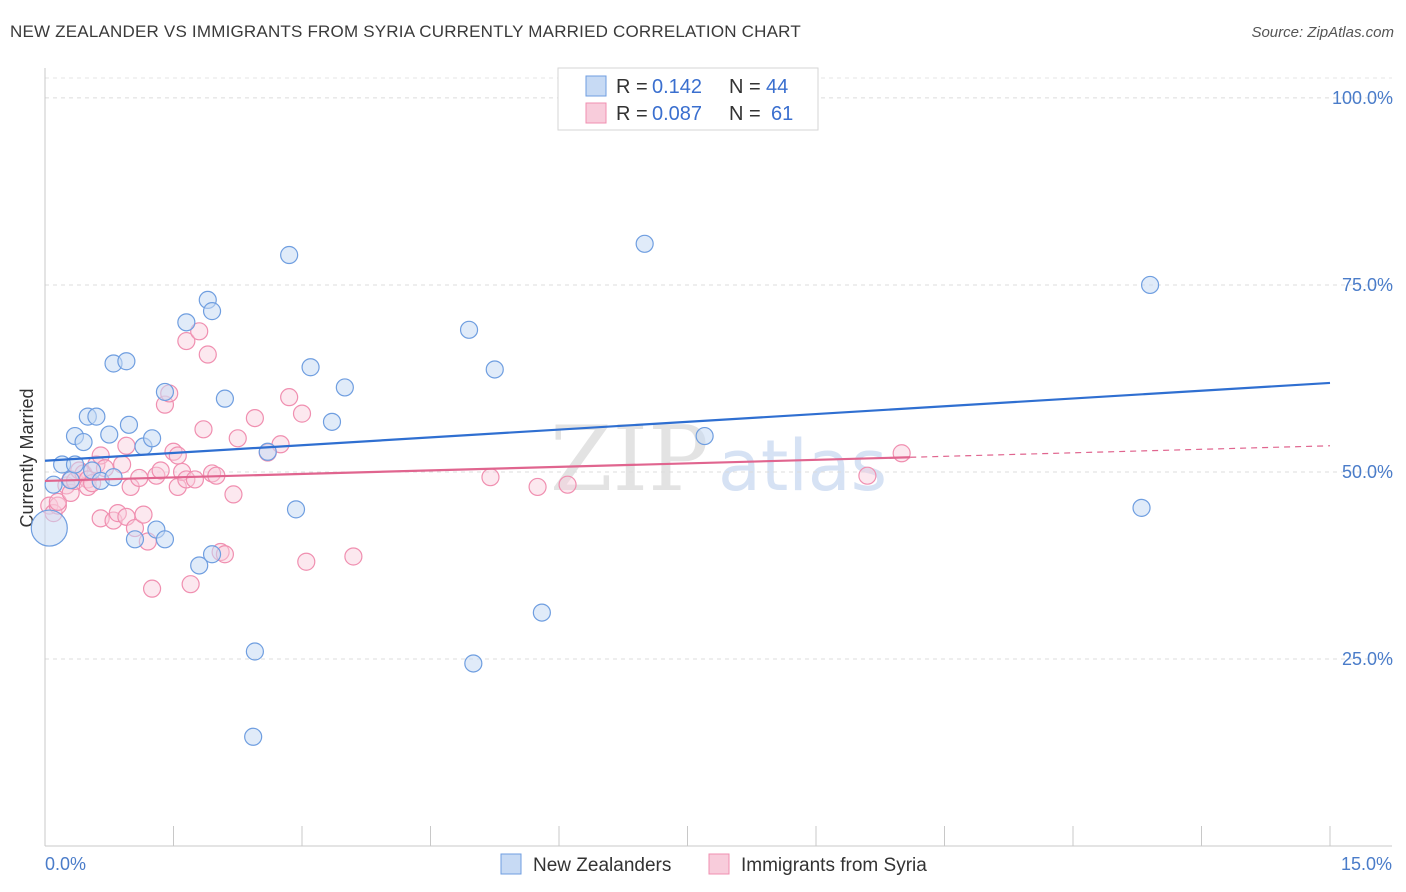 This screenshot has height=892, width=1406. What do you see at coordinates (602, 865) in the screenshot?
I see `legend-bottom-label-nz: New Zealanders` at bounding box center [602, 865].